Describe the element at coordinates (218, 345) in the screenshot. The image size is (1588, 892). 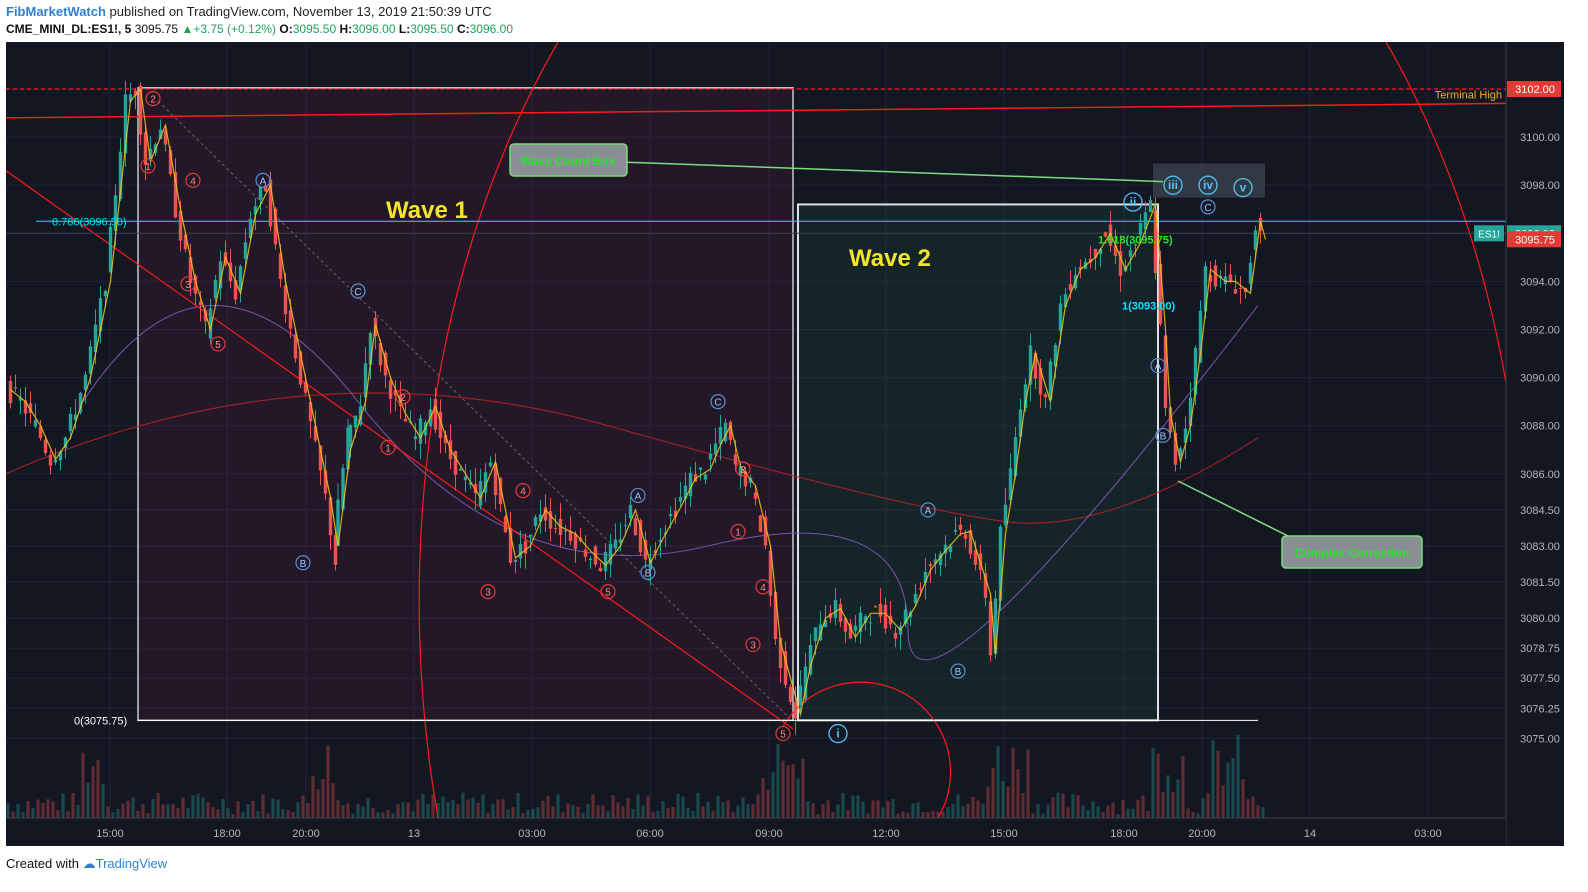
I see `wave-marker-label: 5` at that location.